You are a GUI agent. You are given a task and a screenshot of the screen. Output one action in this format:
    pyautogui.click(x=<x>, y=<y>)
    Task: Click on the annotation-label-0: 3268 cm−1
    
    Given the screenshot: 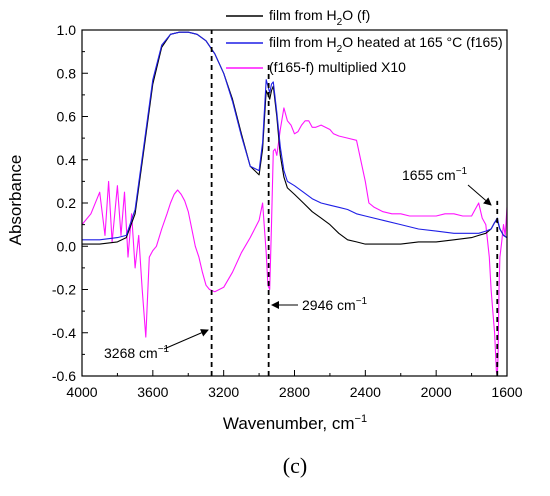 What is the action you would take?
    pyautogui.click(x=137, y=352)
    